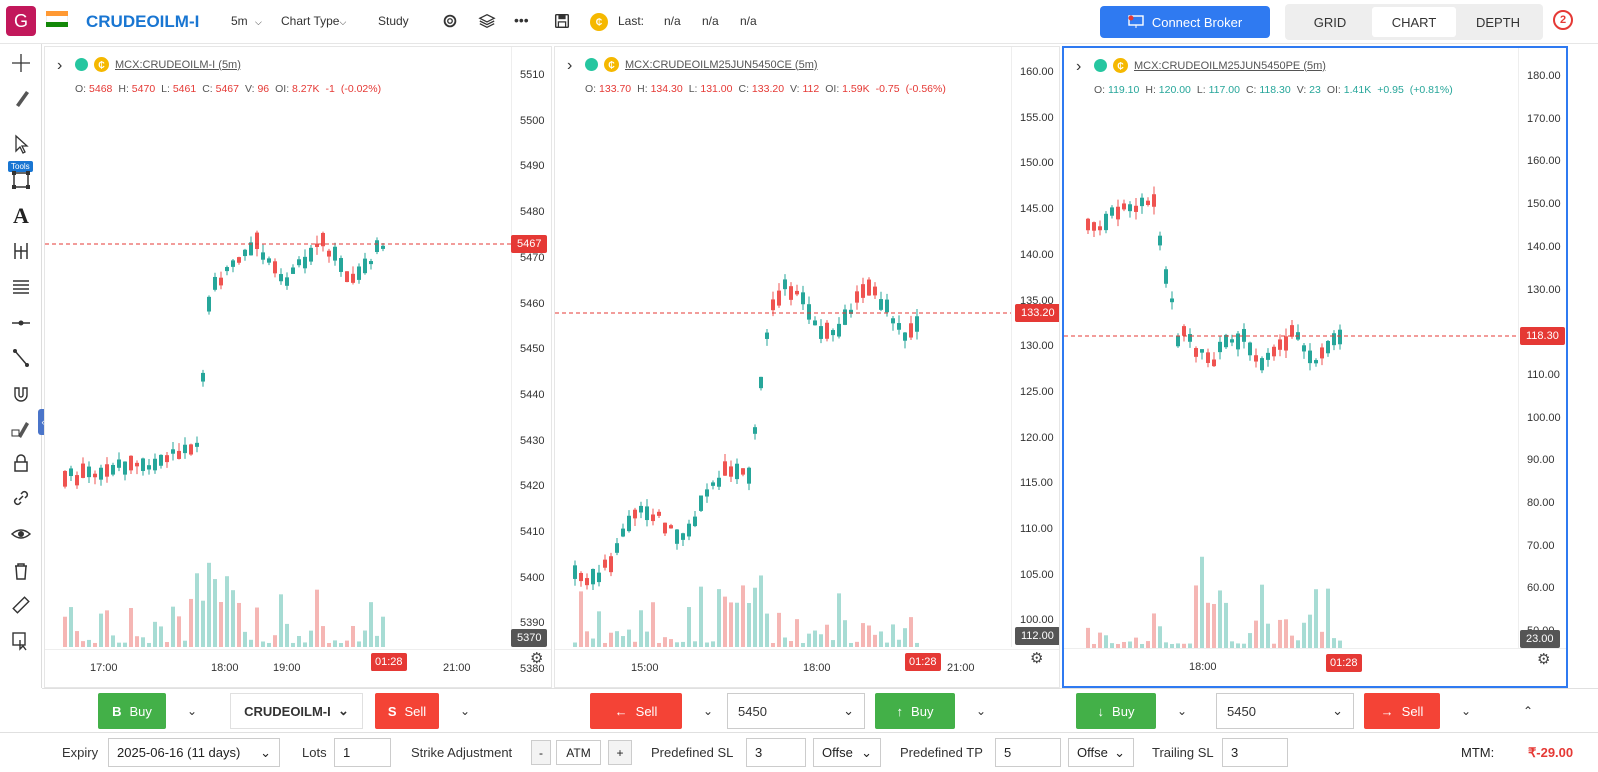  I want to click on futures-sell-options: ⌄, so click(465, 711).